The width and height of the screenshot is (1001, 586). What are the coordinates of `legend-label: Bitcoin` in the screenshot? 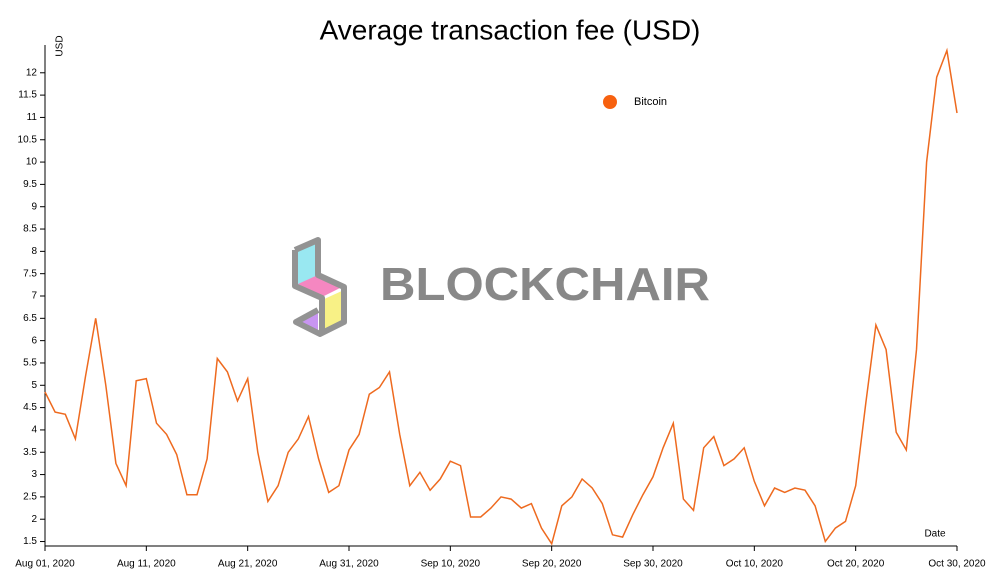 It's located at (650, 102).